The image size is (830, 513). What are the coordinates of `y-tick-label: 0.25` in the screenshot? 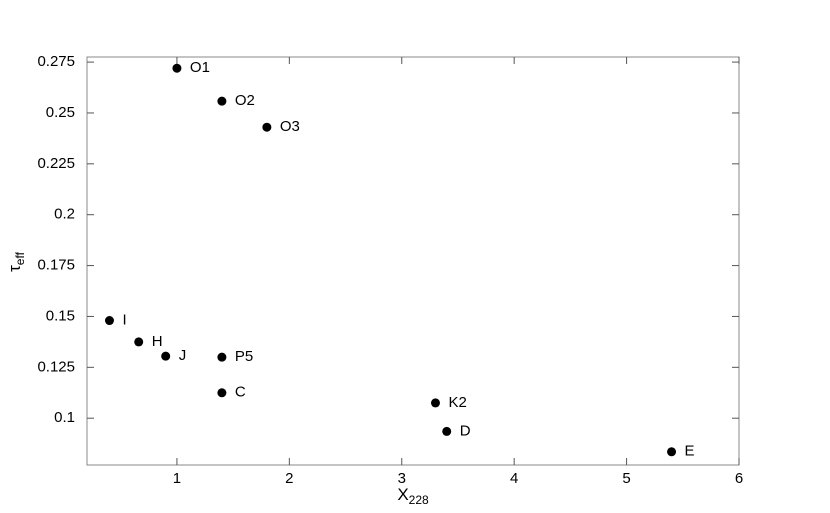 It's located at (60, 112).